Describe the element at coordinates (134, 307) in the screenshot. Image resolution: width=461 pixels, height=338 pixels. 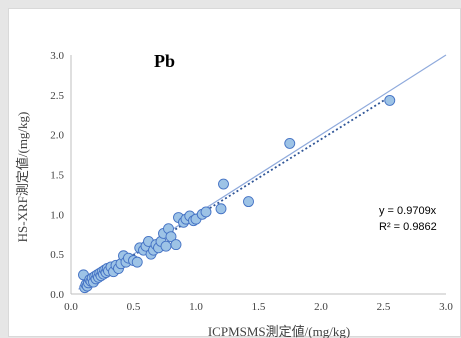
I see `x-tick-label: 0.5` at that location.